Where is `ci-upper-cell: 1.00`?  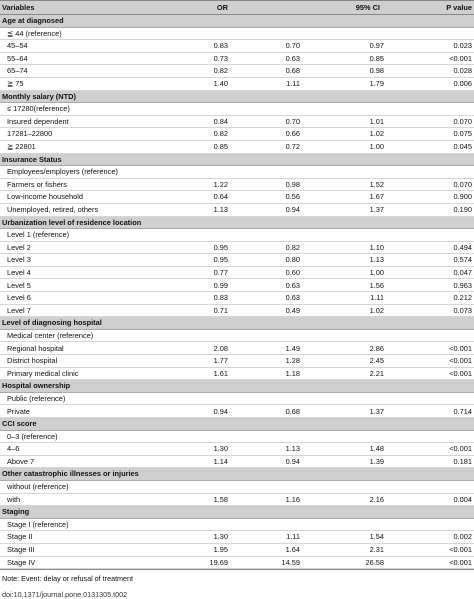
ci-upper-cell: 1.00 is located at coordinates (342, 147).